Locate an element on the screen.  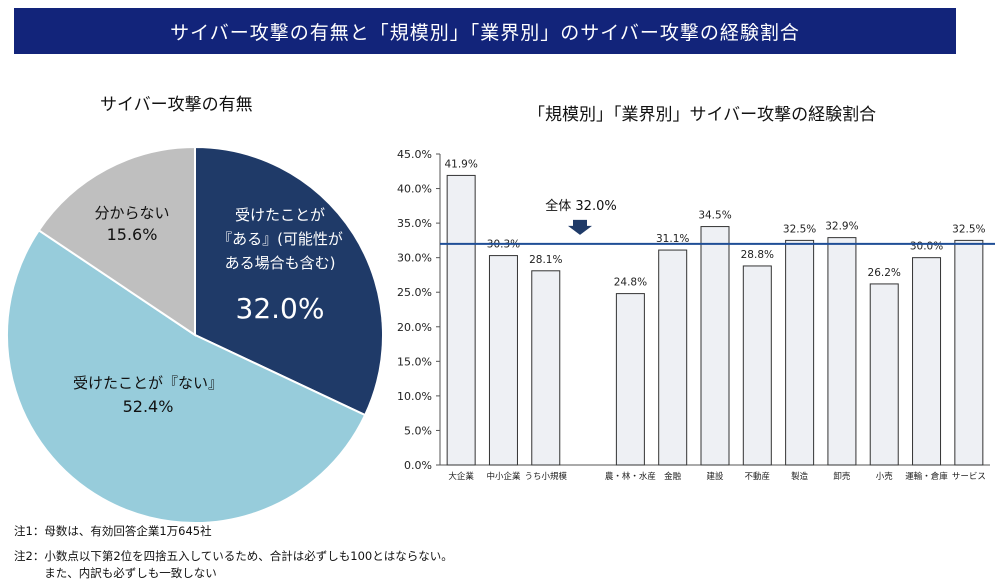
pie-chart-title: サイバー攻撃の有無 is located at coordinates (176, 105).